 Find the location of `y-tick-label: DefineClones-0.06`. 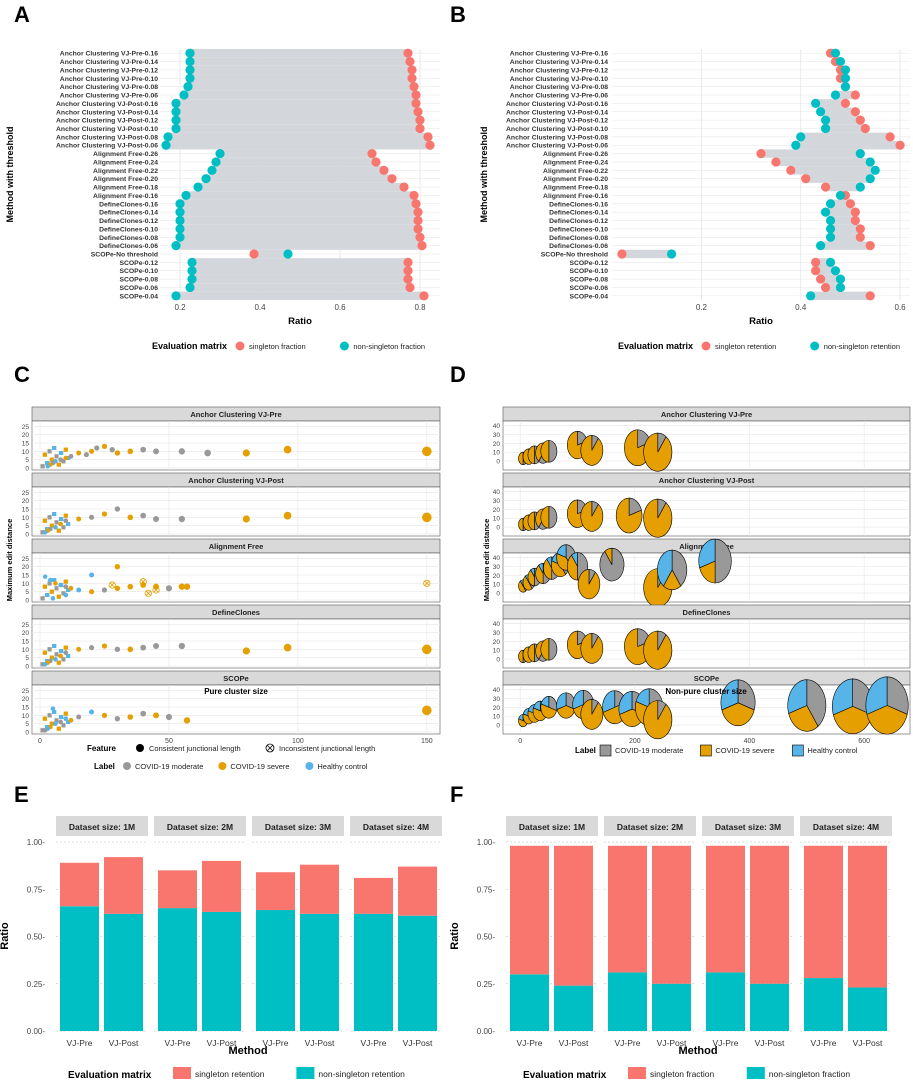

y-tick-label: DefineClones-0.06 is located at coordinates (128, 246).